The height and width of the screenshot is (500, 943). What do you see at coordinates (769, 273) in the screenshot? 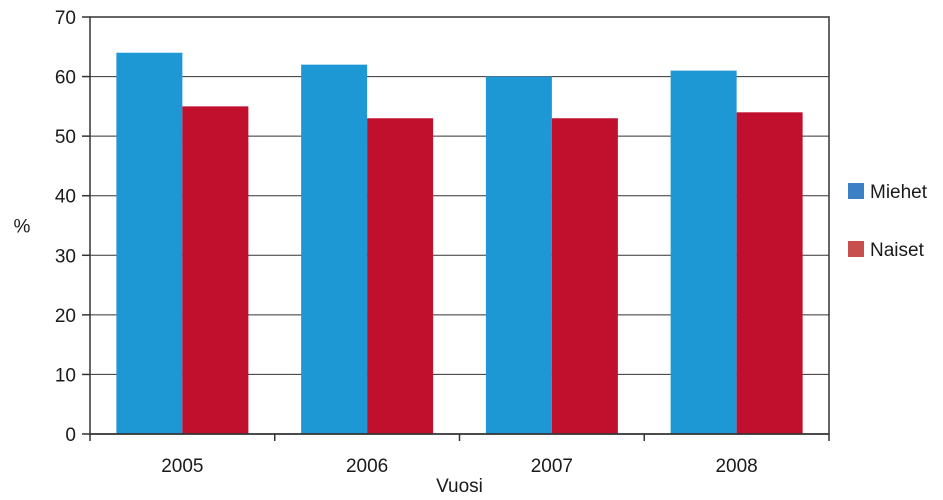
I see `bar-naiset-2008` at bounding box center [769, 273].